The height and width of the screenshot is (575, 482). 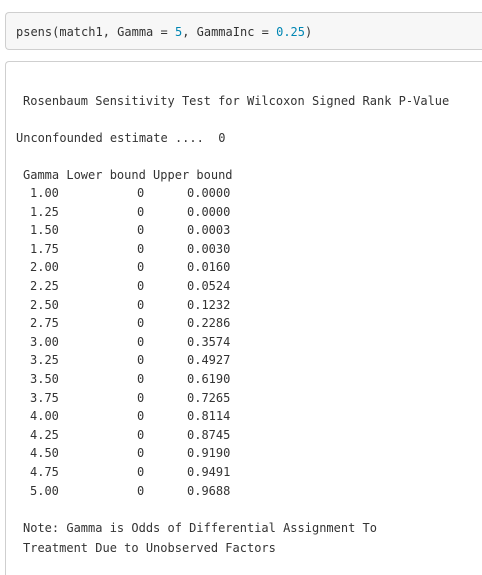 I want to click on gamma-cell: 3.00, so click(x=44, y=341).